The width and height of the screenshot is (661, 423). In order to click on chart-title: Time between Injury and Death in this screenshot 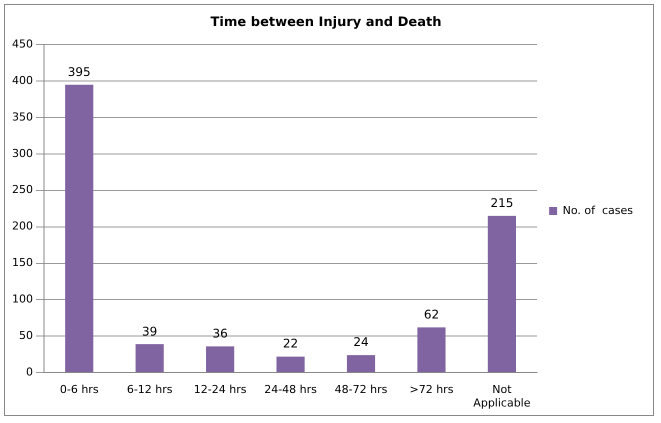, I will do `click(326, 22)`.